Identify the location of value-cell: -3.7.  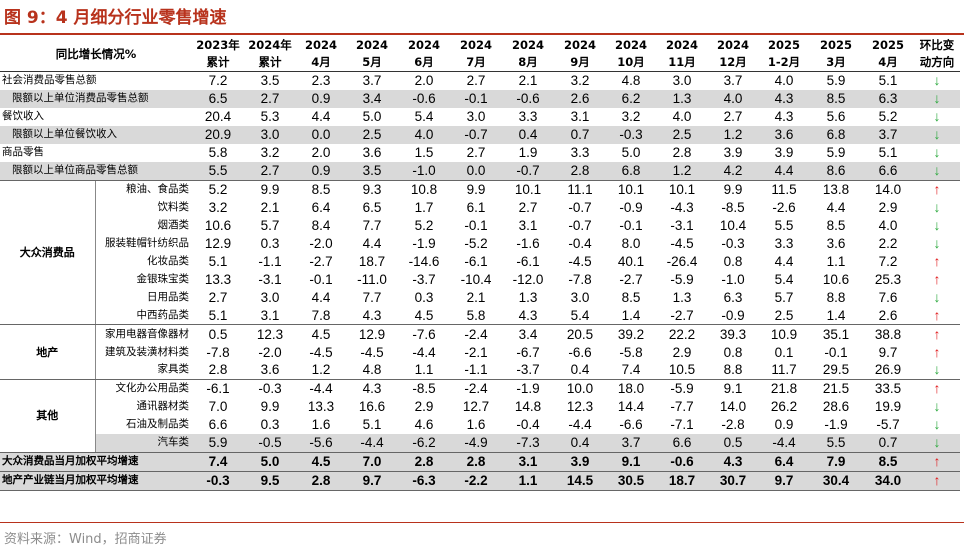
(528, 370).